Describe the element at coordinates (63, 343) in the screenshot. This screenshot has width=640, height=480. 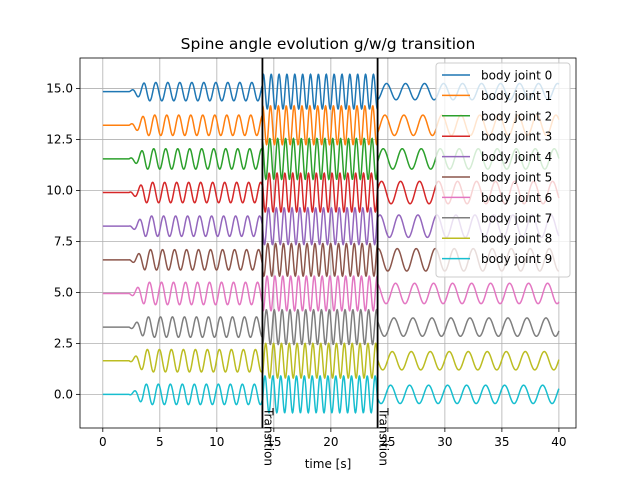
I see `y-tick-label: 2.5` at that location.